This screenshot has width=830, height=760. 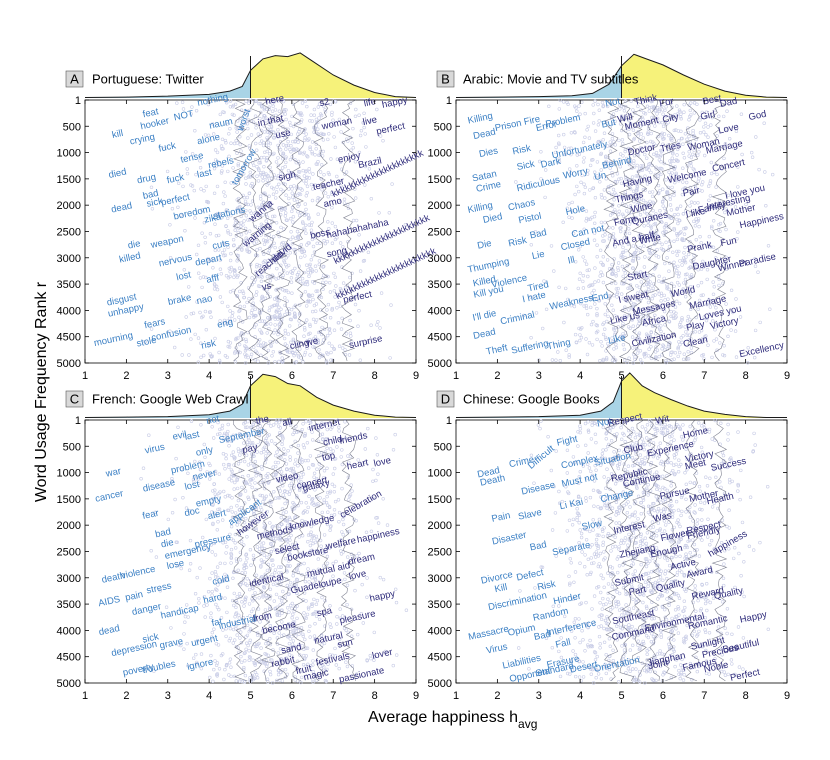 What do you see at coordinates (287, 176) in the screenshot?
I see `word-label: sigh` at bounding box center [287, 176].